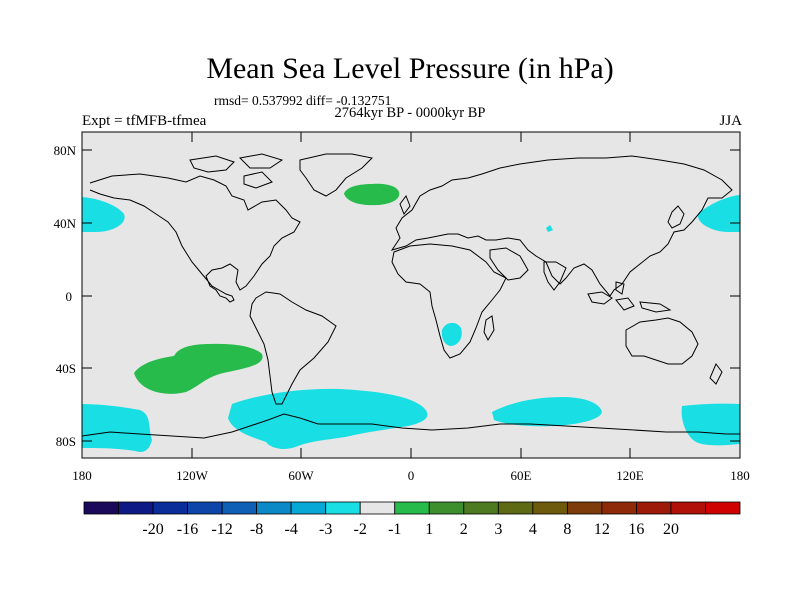  I want to click on colorbar-label: 12, so click(602, 529).